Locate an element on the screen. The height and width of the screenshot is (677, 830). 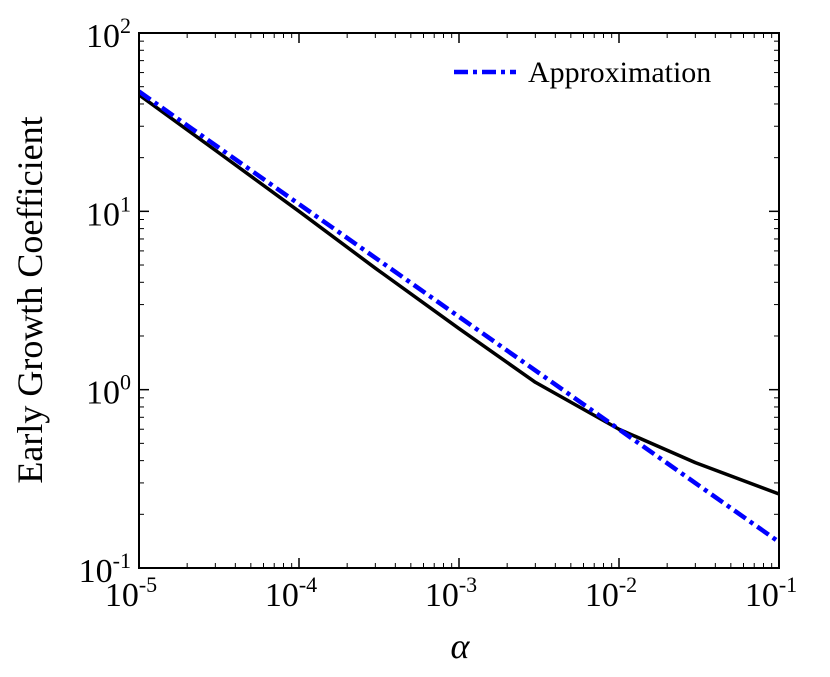
y-tick-label: 10⁻¹ is located at coordinates (105, 569).